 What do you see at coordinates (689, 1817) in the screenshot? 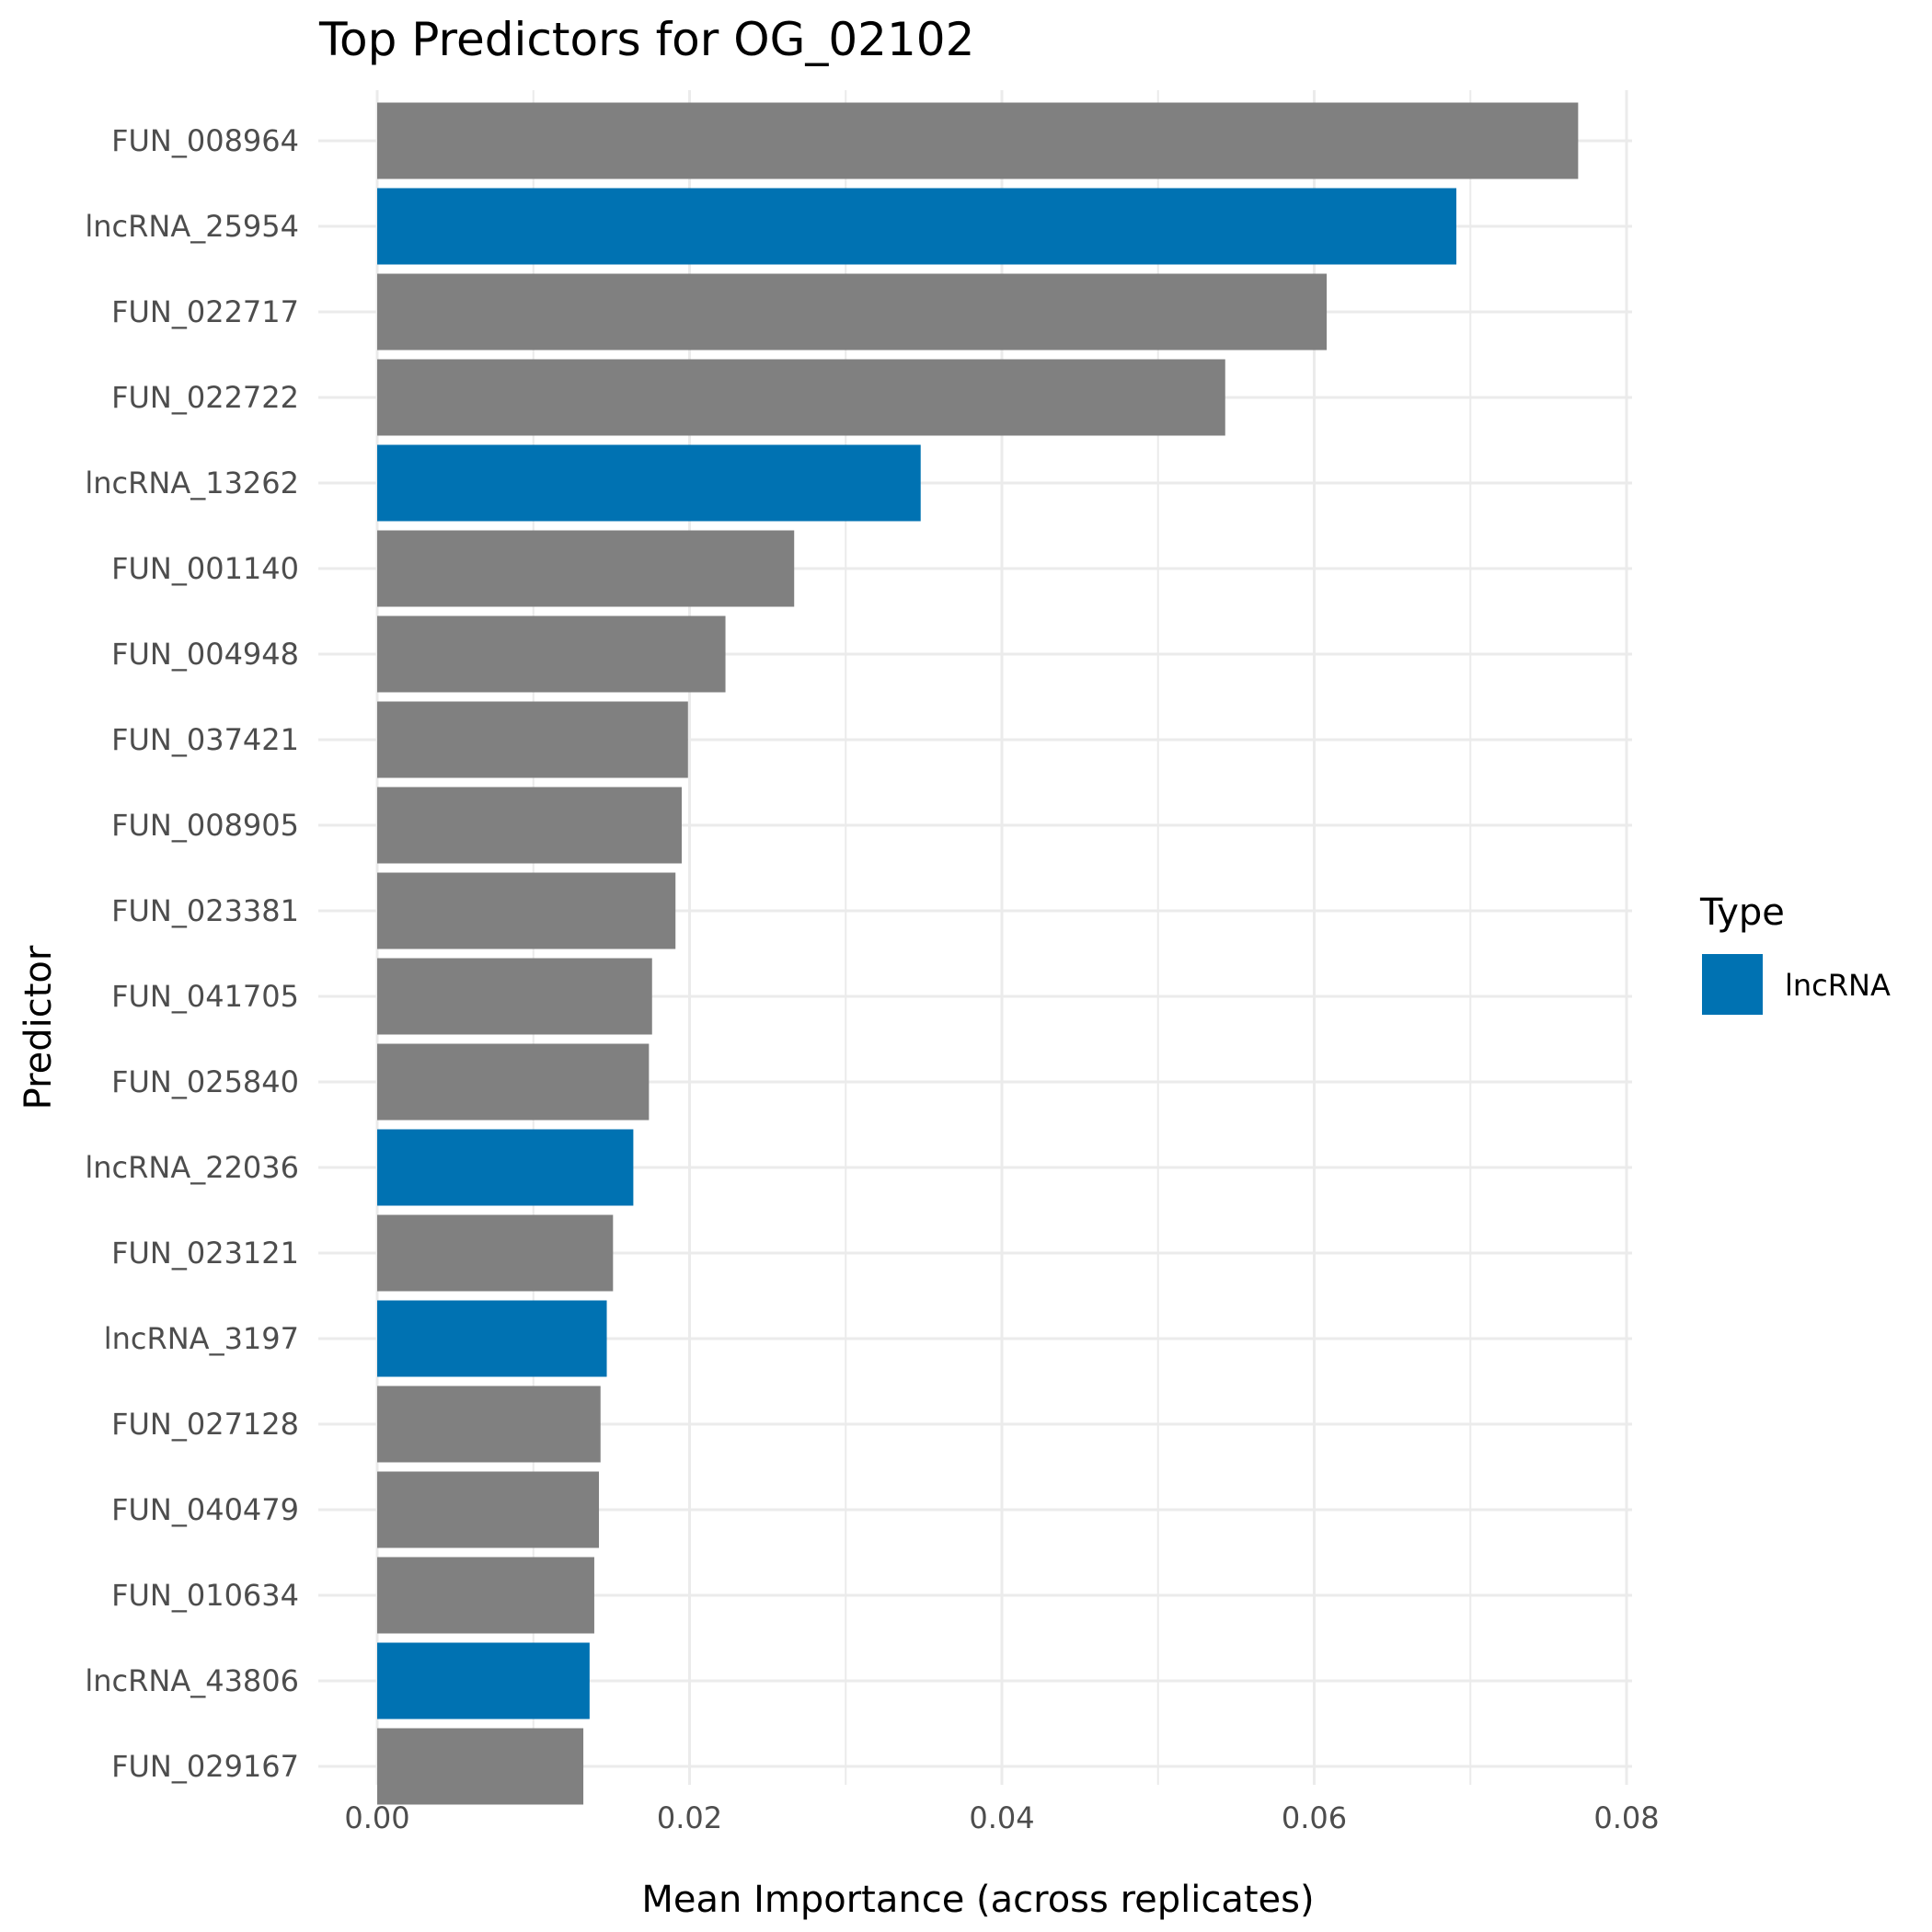
I see `x-tick-label: 0.02` at bounding box center [689, 1817].